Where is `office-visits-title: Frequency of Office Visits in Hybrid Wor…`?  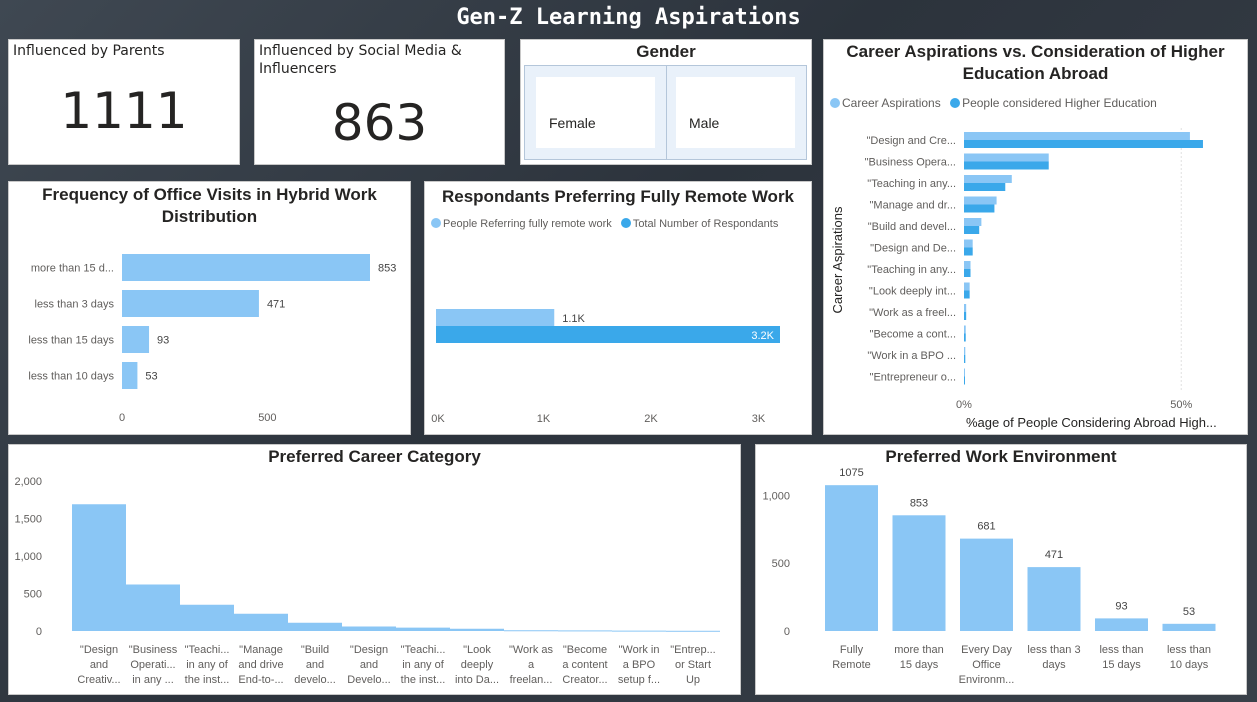 office-visits-title: Frequency of Office Visits in Hybrid Wor… is located at coordinates (209, 205).